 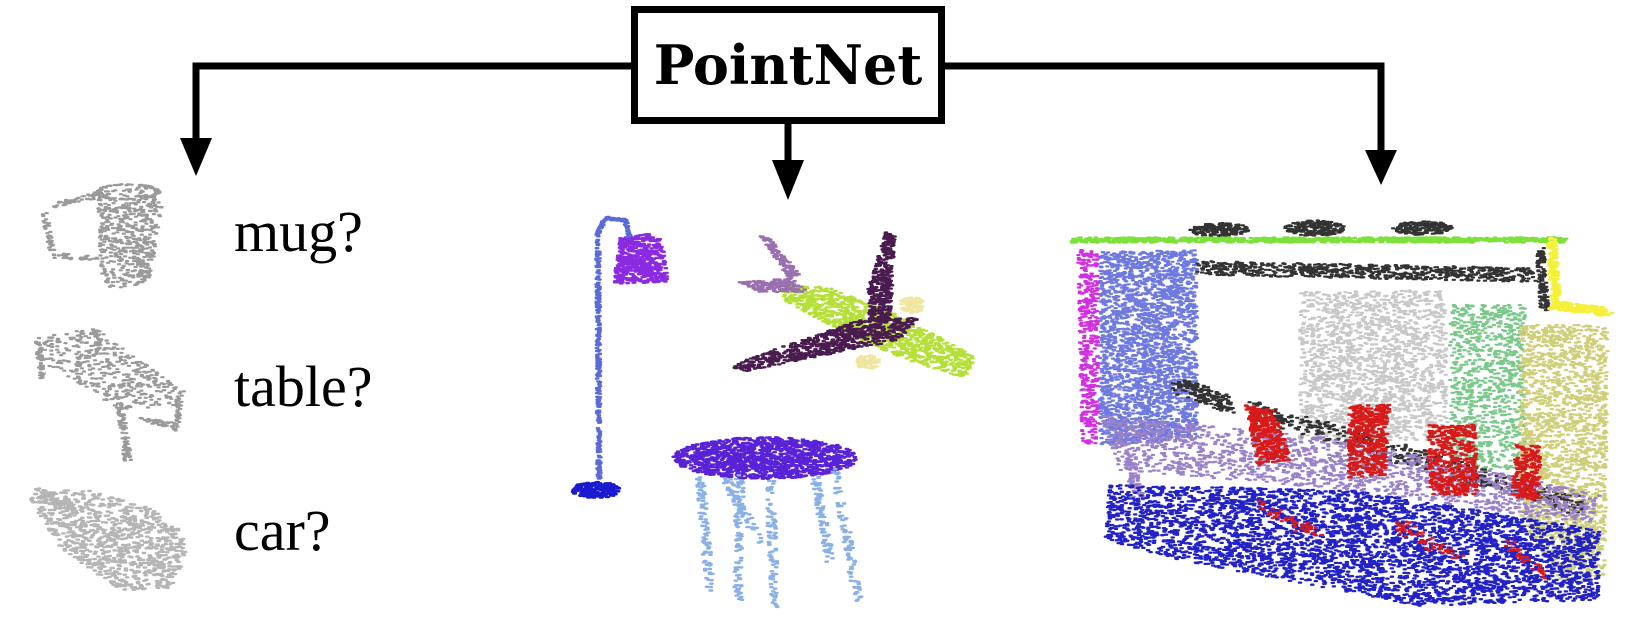 What do you see at coordinates (1402, 540) in the screenshot?
I see `room-floor-chair-points` at bounding box center [1402, 540].